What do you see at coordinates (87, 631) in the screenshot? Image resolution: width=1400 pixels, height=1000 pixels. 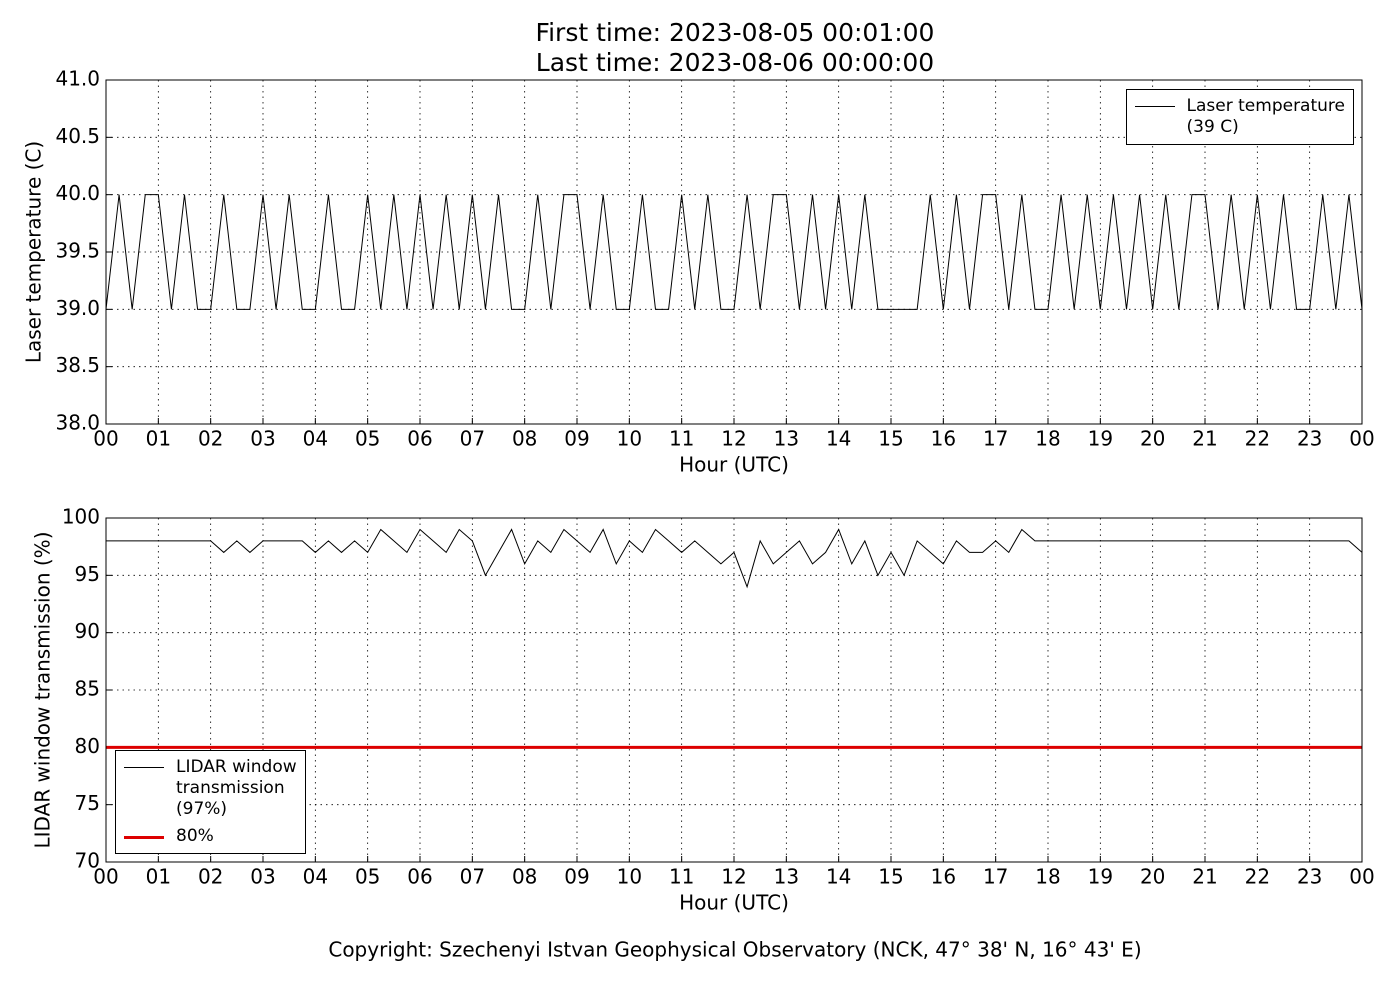 I see `y-tick-label: 90` at bounding box center [87, 631].